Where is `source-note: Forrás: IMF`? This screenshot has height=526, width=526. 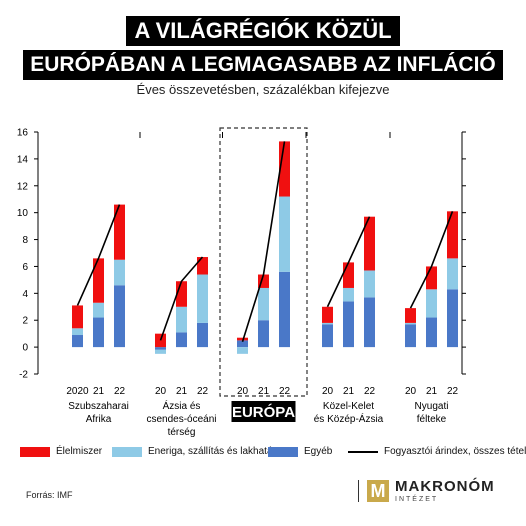
source-note: Forrás: IMF is located at coordinates (49, 495).